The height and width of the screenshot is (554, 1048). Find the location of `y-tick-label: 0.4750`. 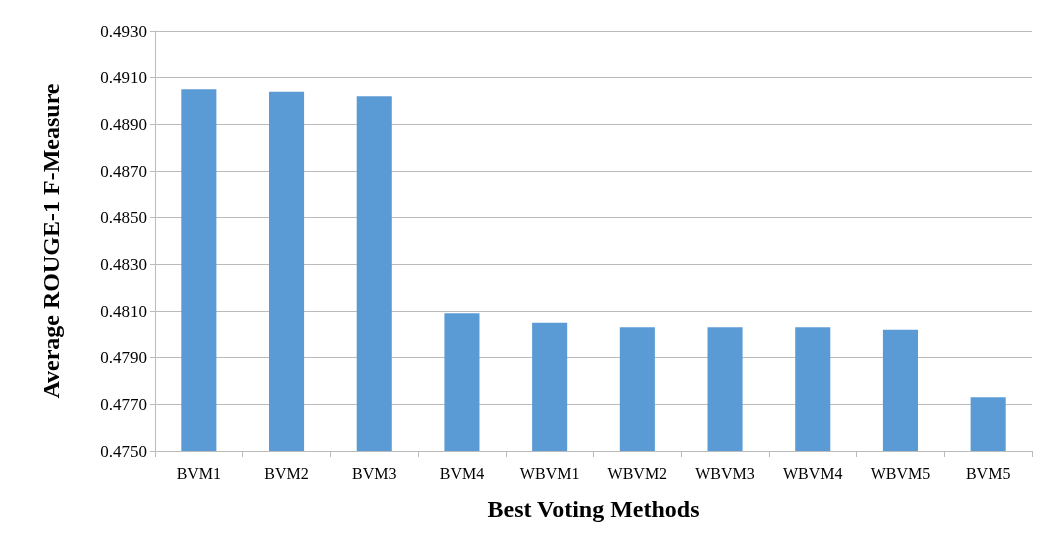

y-tick-label: 0.4750 is located at coordinates (123, 451).